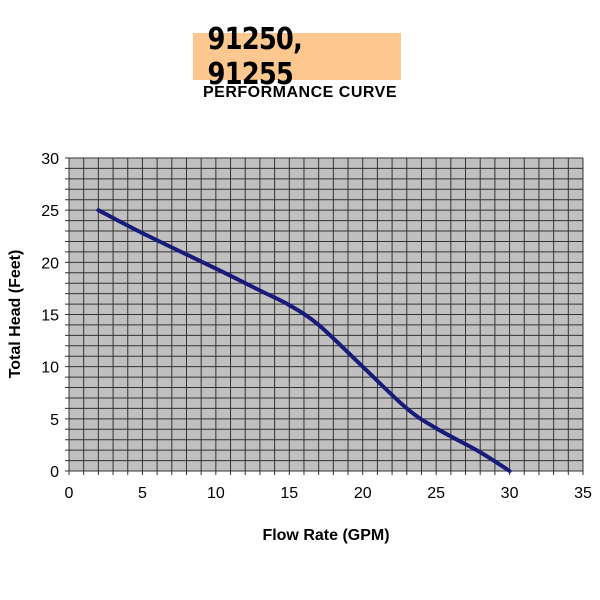 The height and width of the screenshot is (600, 600). I want to click on y-tick-label: 20, so click(50, 263).